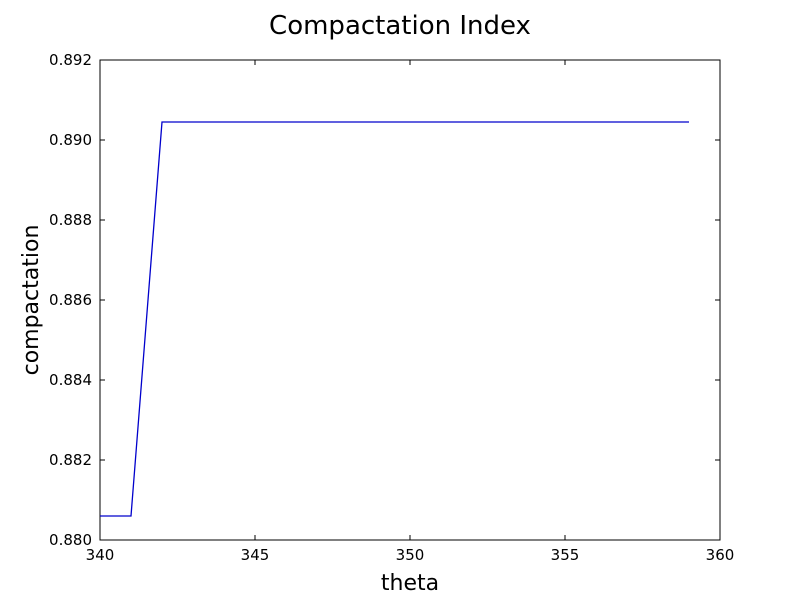 The width and height of the screenshot is (800, 600). What do you see at coordinates (70, 540) in the screenshot?
I see `y-tick-label: 0.880` at bounding box center [70, 540].